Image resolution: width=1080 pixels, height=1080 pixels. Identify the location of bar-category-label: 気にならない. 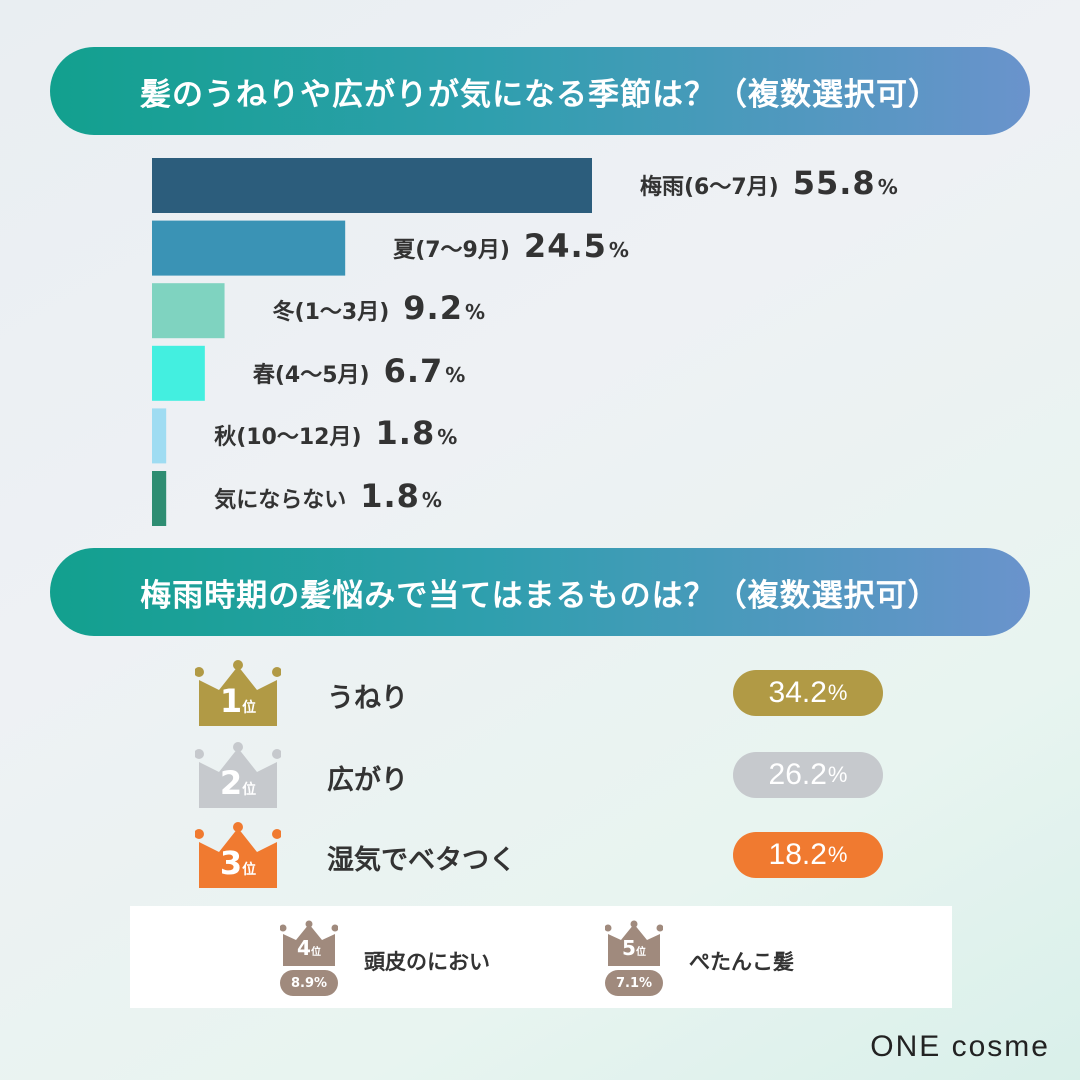
(280, 500).